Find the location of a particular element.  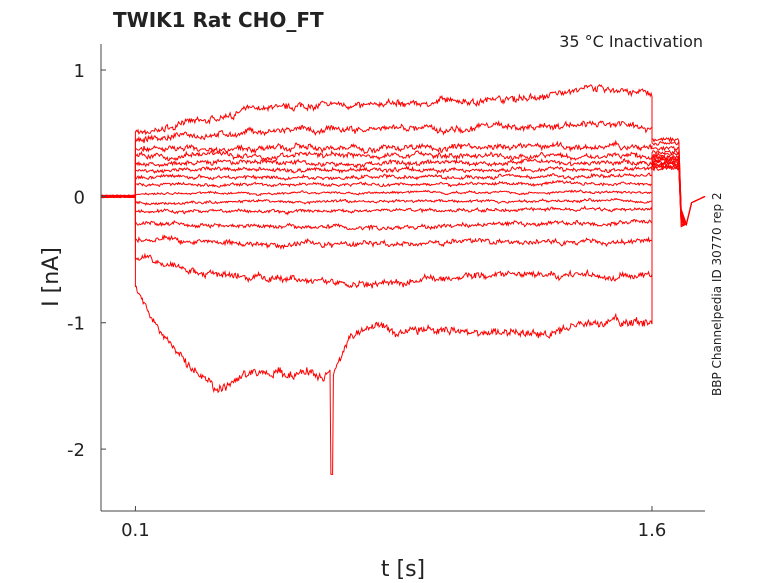

y-tick-label: 1 is located at coordinates (79, 71).